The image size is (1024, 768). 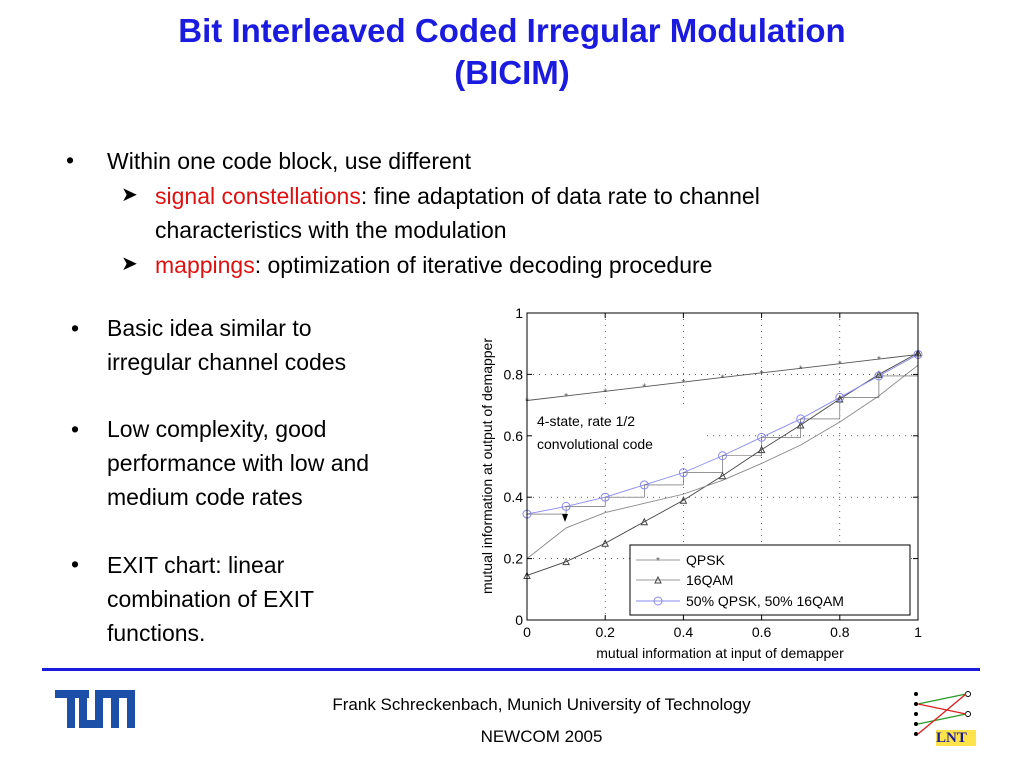 What do you see at coordinates (765, 601) in the screenshot?
I see `legend-label-mixed: 50% QPSK, 50% 16QAM` at bounding box center [765, 601].